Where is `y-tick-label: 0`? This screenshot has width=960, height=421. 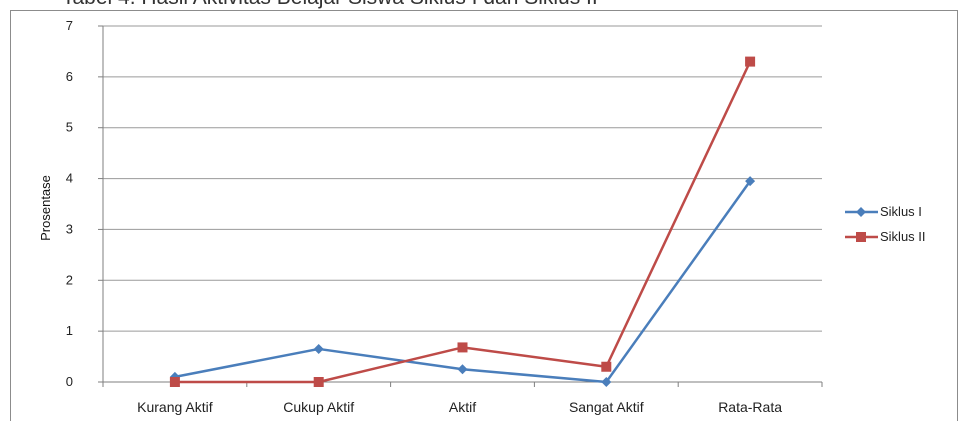 y-tick-label: 0 is located at coordinates (69, 381).